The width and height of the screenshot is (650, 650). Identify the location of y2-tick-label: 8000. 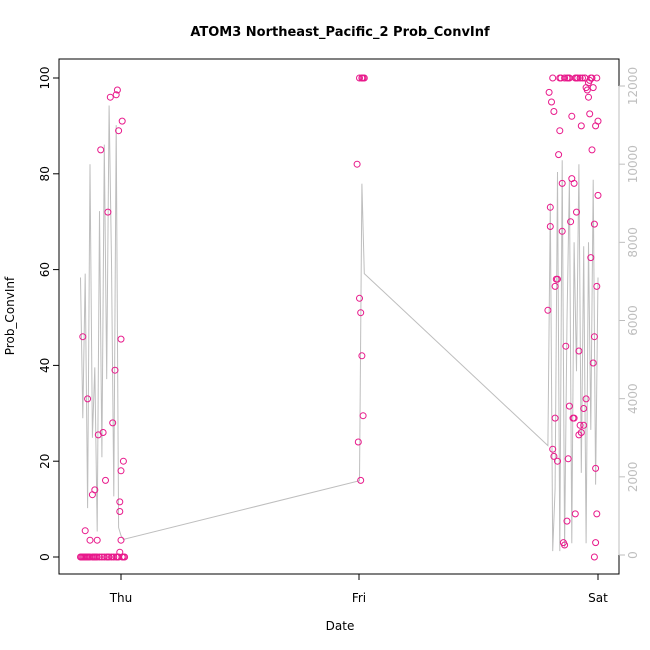
(633, 242).